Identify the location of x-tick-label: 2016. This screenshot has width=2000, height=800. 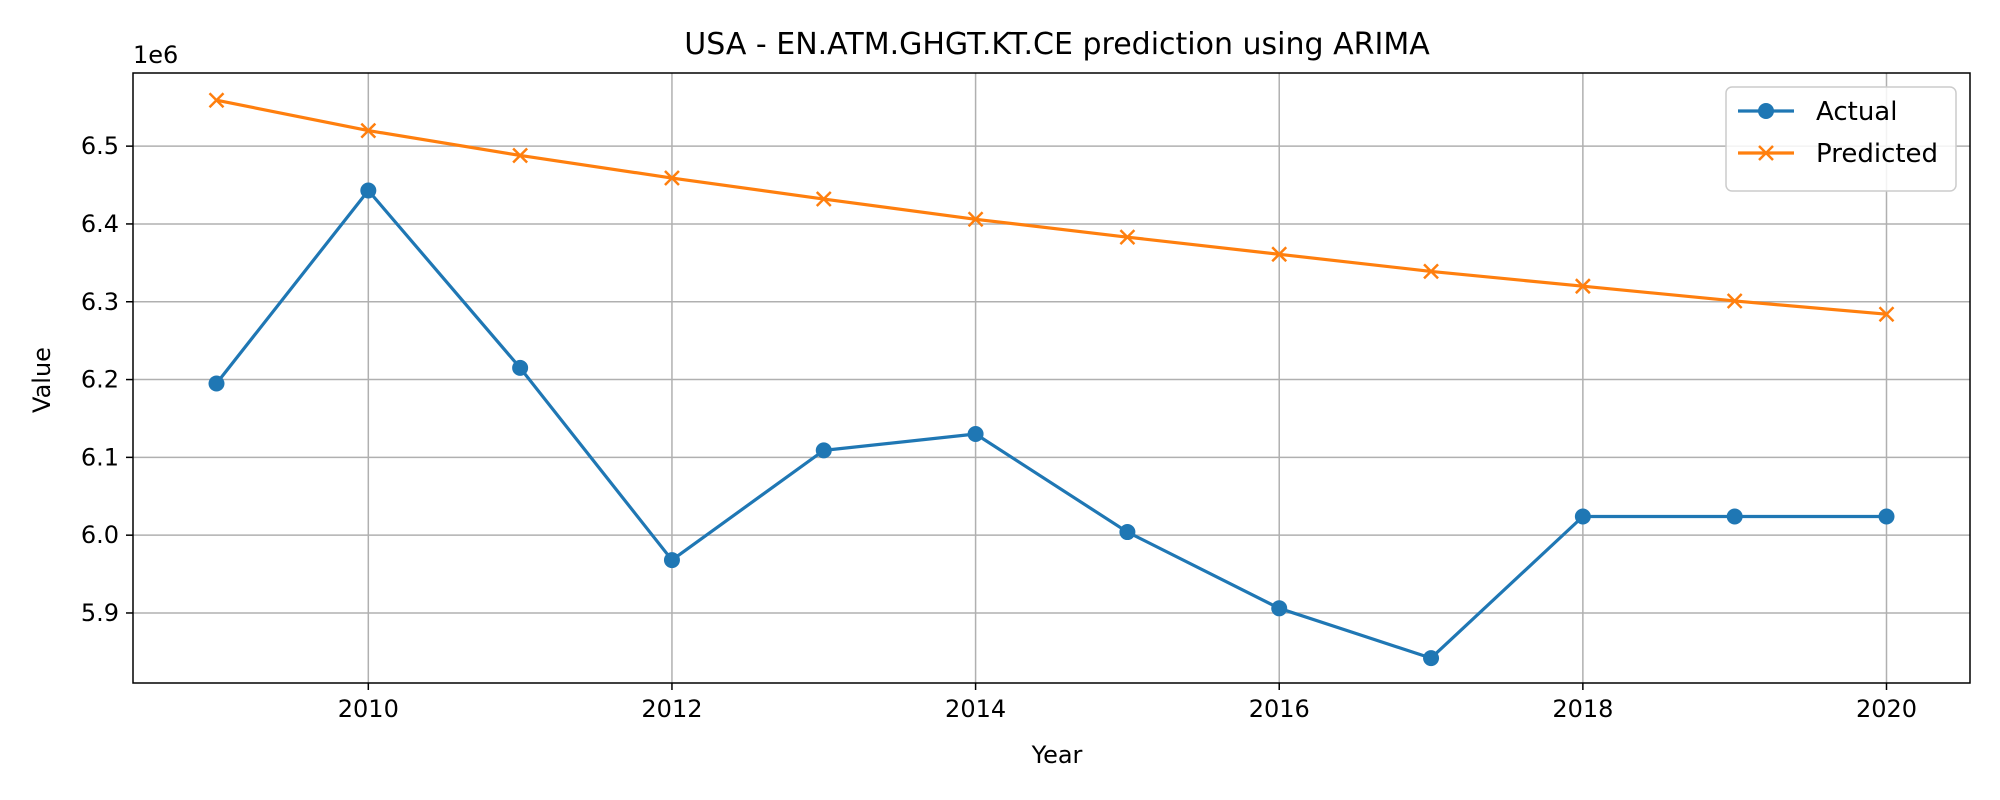
(1279, 709).